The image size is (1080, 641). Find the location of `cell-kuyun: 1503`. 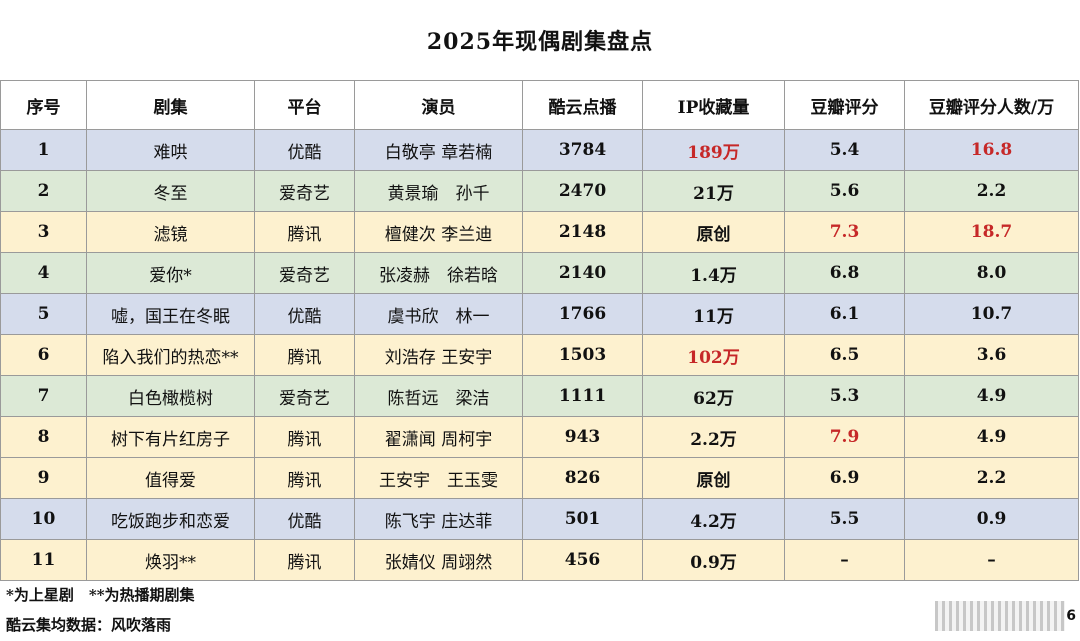

cell-kuyun: 1503 is located at coordinates (582, 355).